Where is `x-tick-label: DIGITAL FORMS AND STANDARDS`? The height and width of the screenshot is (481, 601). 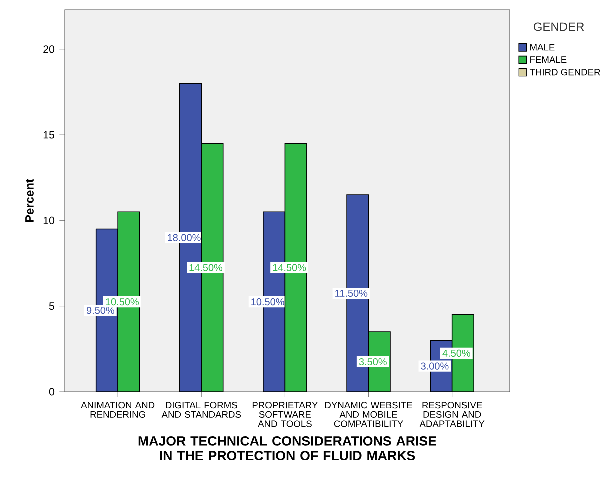
x-tick-label: DIGITAL FORMS AND STANDARDS is located at coordinates (202, 410).